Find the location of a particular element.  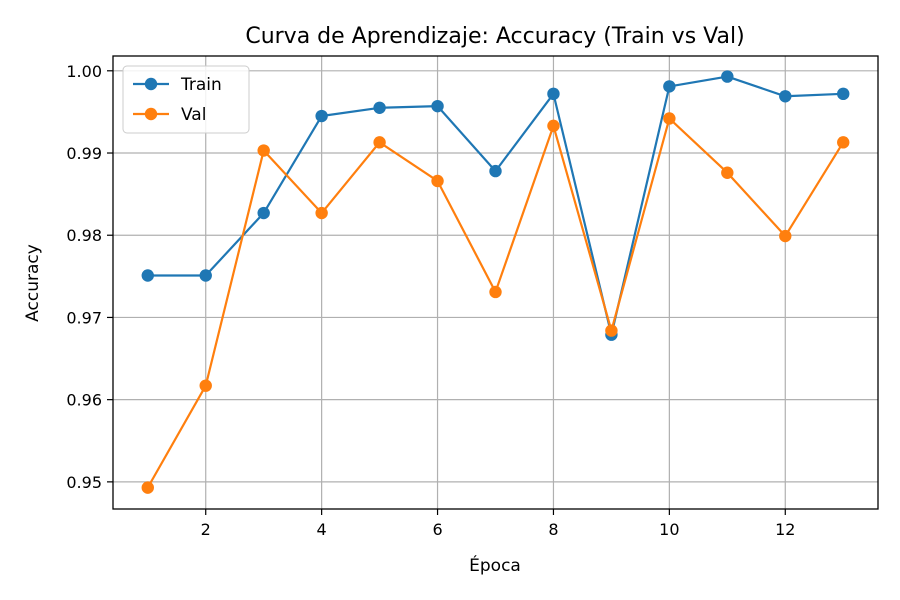

legend-marker-train is located at coordinates (151, 84).